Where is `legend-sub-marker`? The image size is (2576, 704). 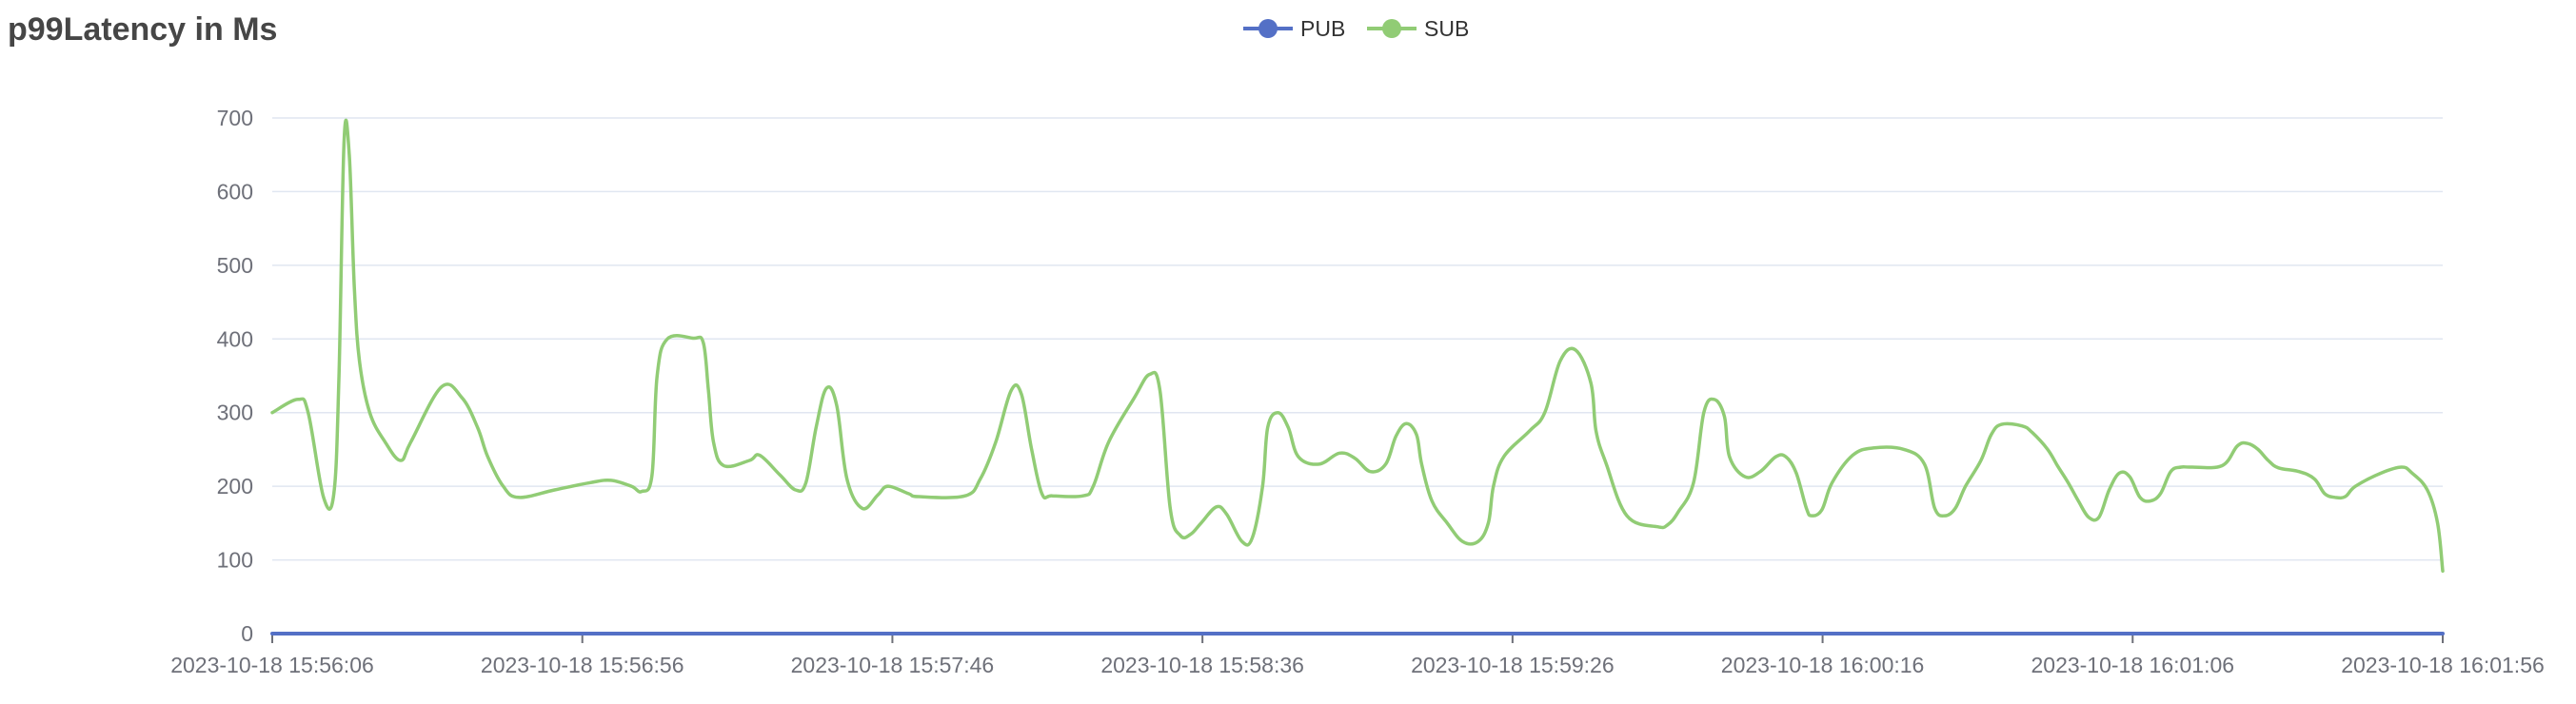
legend-sub-marker is located at coordinates (1392, 28).